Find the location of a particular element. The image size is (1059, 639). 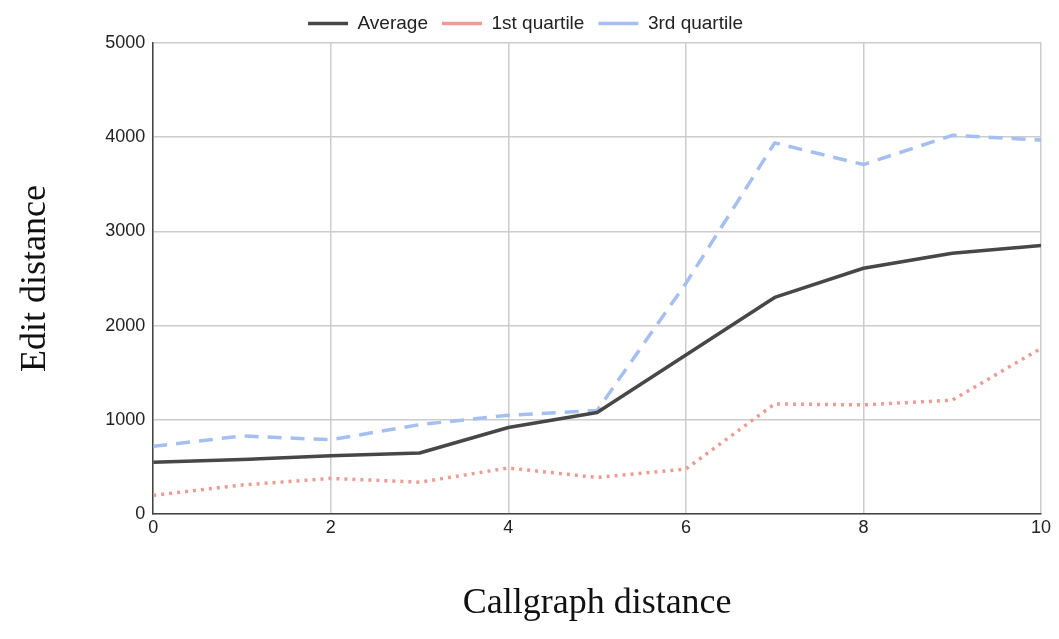

x-axis-title: Callgraph distance is located at coordinates (597, 600).